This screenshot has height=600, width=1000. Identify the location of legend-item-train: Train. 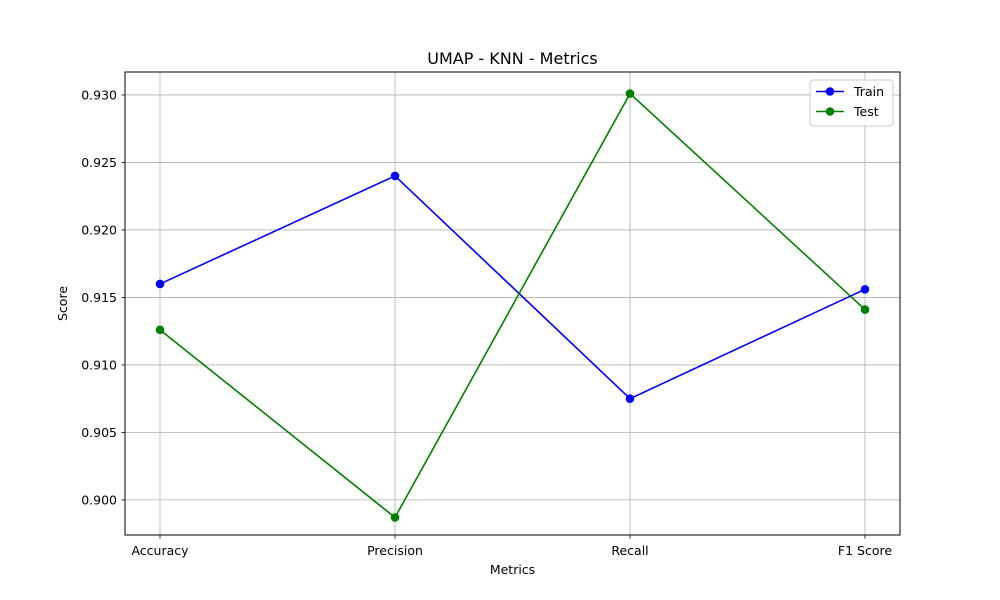
(850, 91).